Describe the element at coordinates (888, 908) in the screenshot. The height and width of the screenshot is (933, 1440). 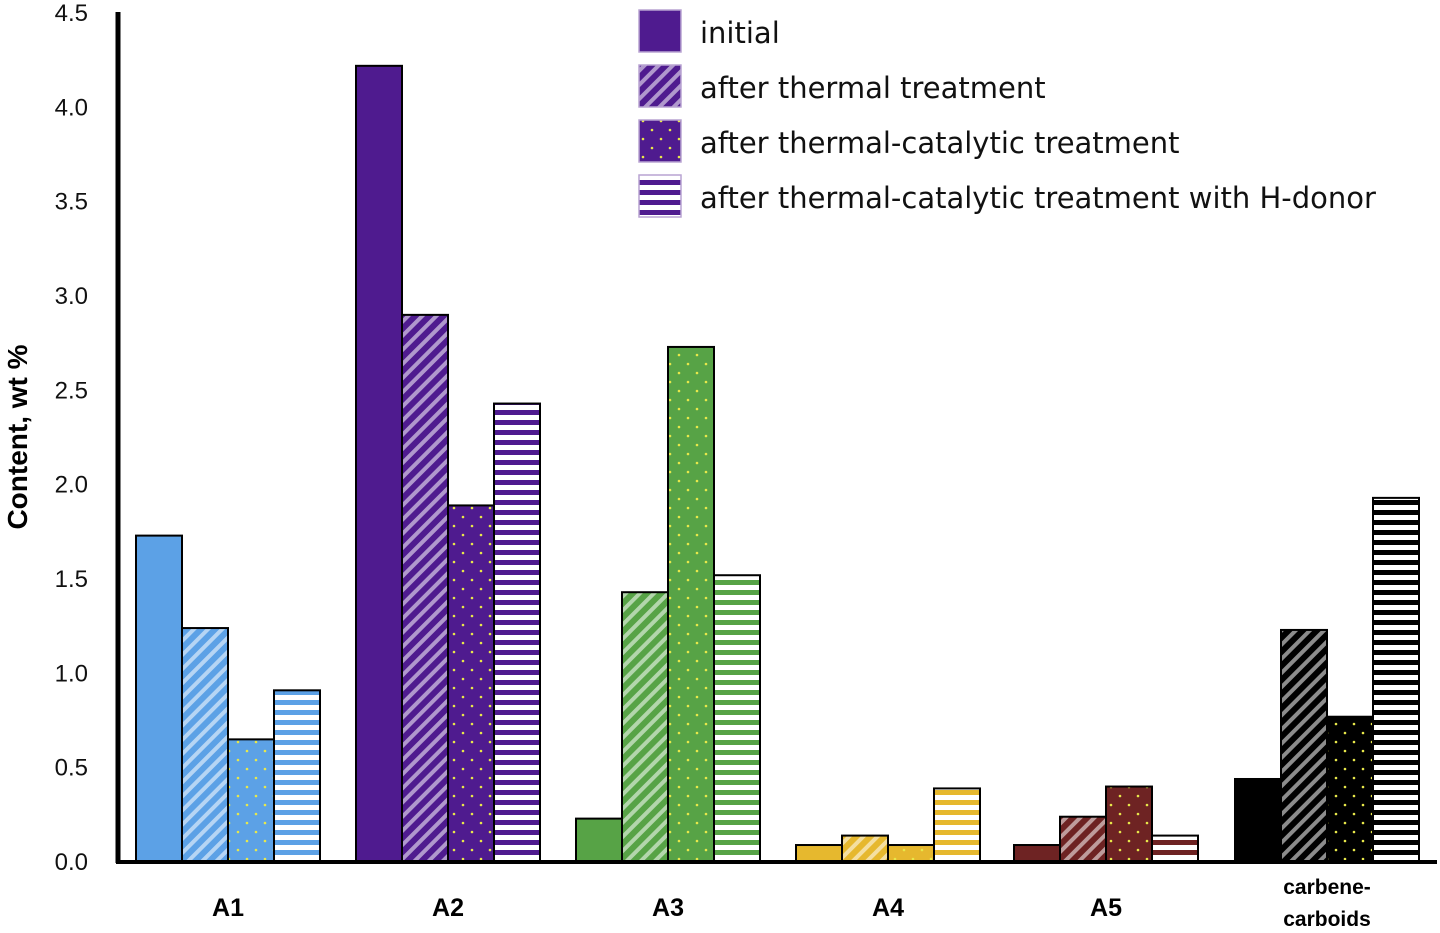
I see `x-category-label: A4` at that location.